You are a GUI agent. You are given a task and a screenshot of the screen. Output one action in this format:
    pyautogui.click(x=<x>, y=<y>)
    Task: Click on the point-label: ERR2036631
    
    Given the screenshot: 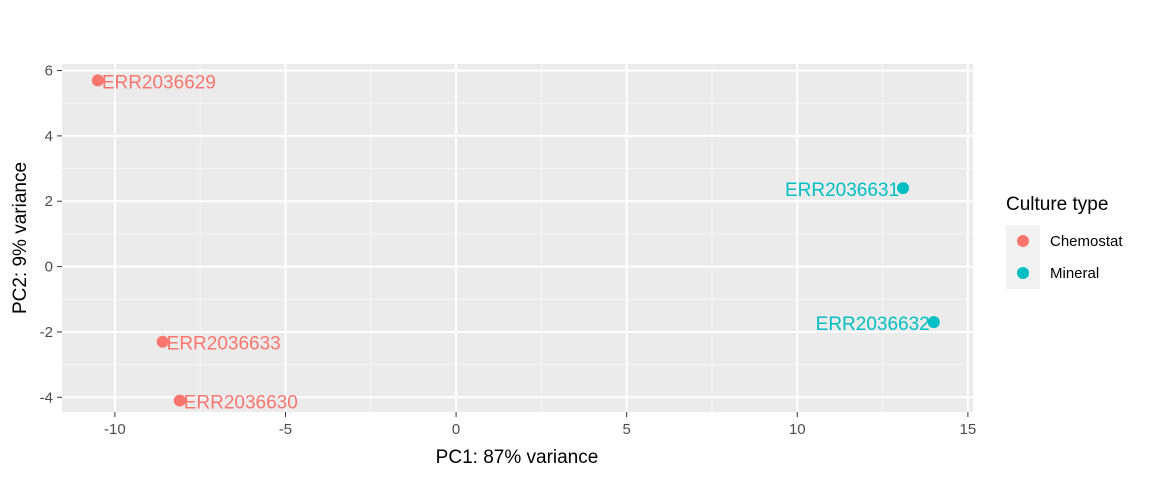 What is the action you would take?
    pyautogui.click(x=842, y=190)
    